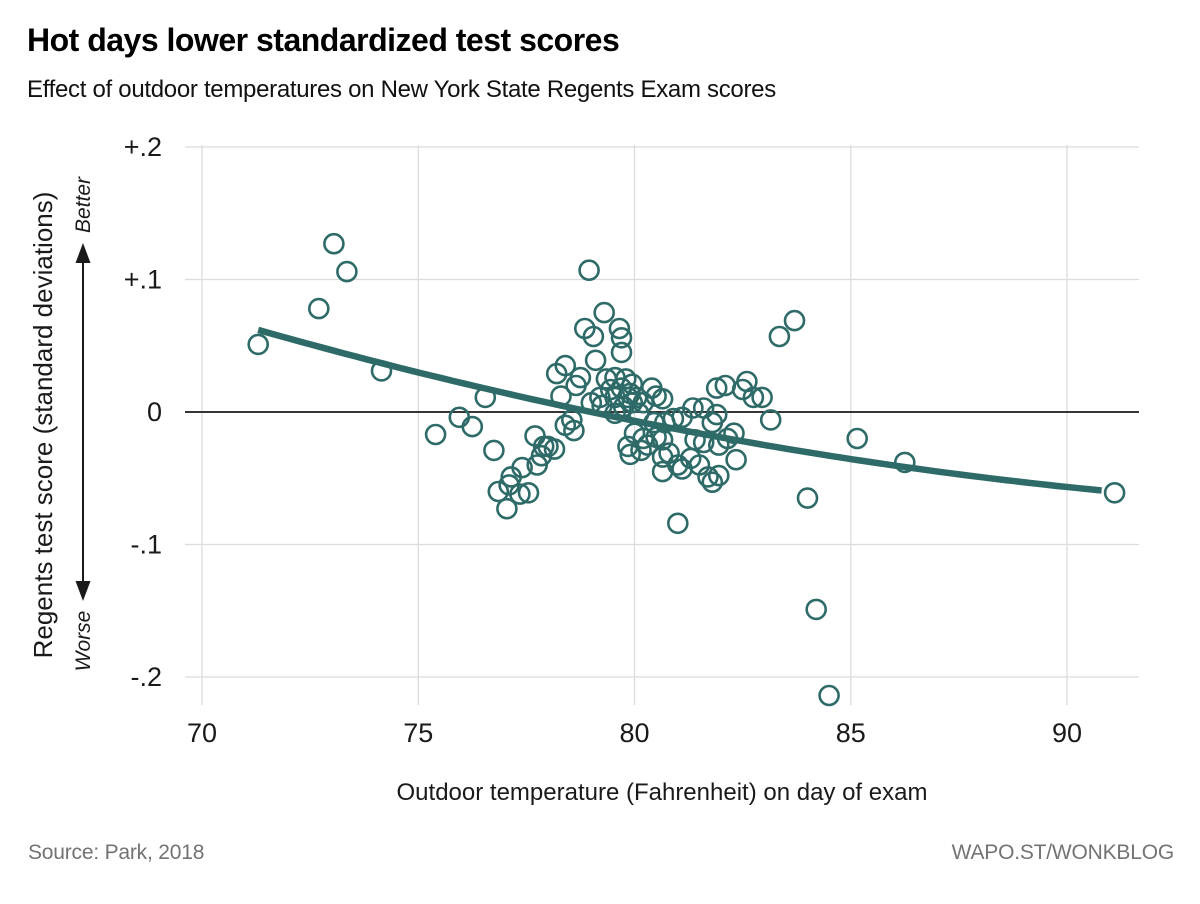  Describe the element at coordinates (1067, 733) in the screenshot. I see `x-tick-label: 90` at that location.